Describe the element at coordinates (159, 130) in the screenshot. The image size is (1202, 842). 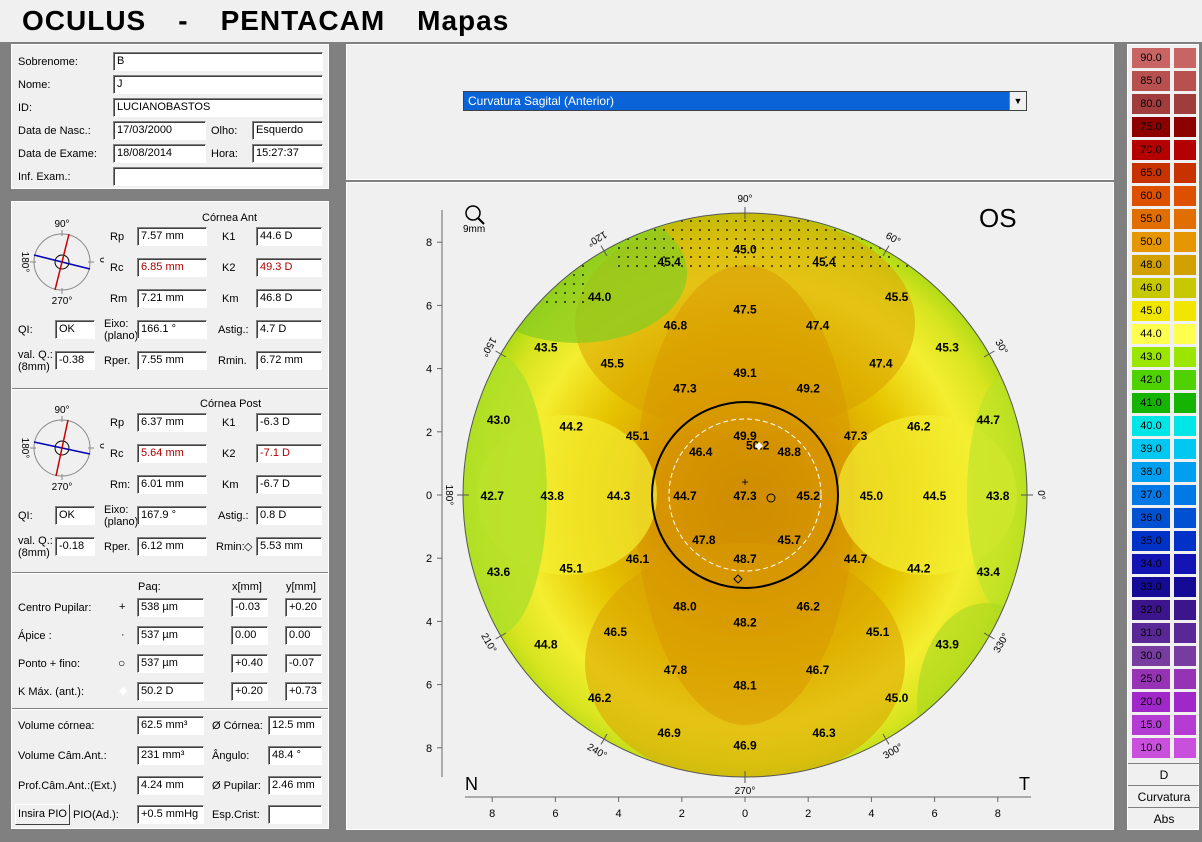
I see `nasc-field: 17/03/2000` at that location.